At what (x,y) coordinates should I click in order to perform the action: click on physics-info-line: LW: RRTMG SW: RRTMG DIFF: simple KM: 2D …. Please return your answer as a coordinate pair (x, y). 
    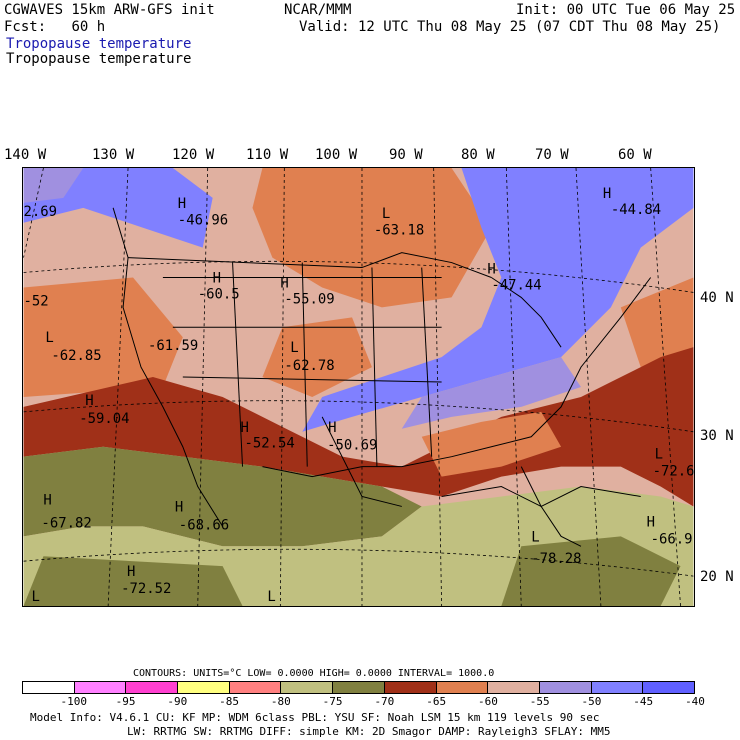
    Looking at the image, I should click on (369, 731).